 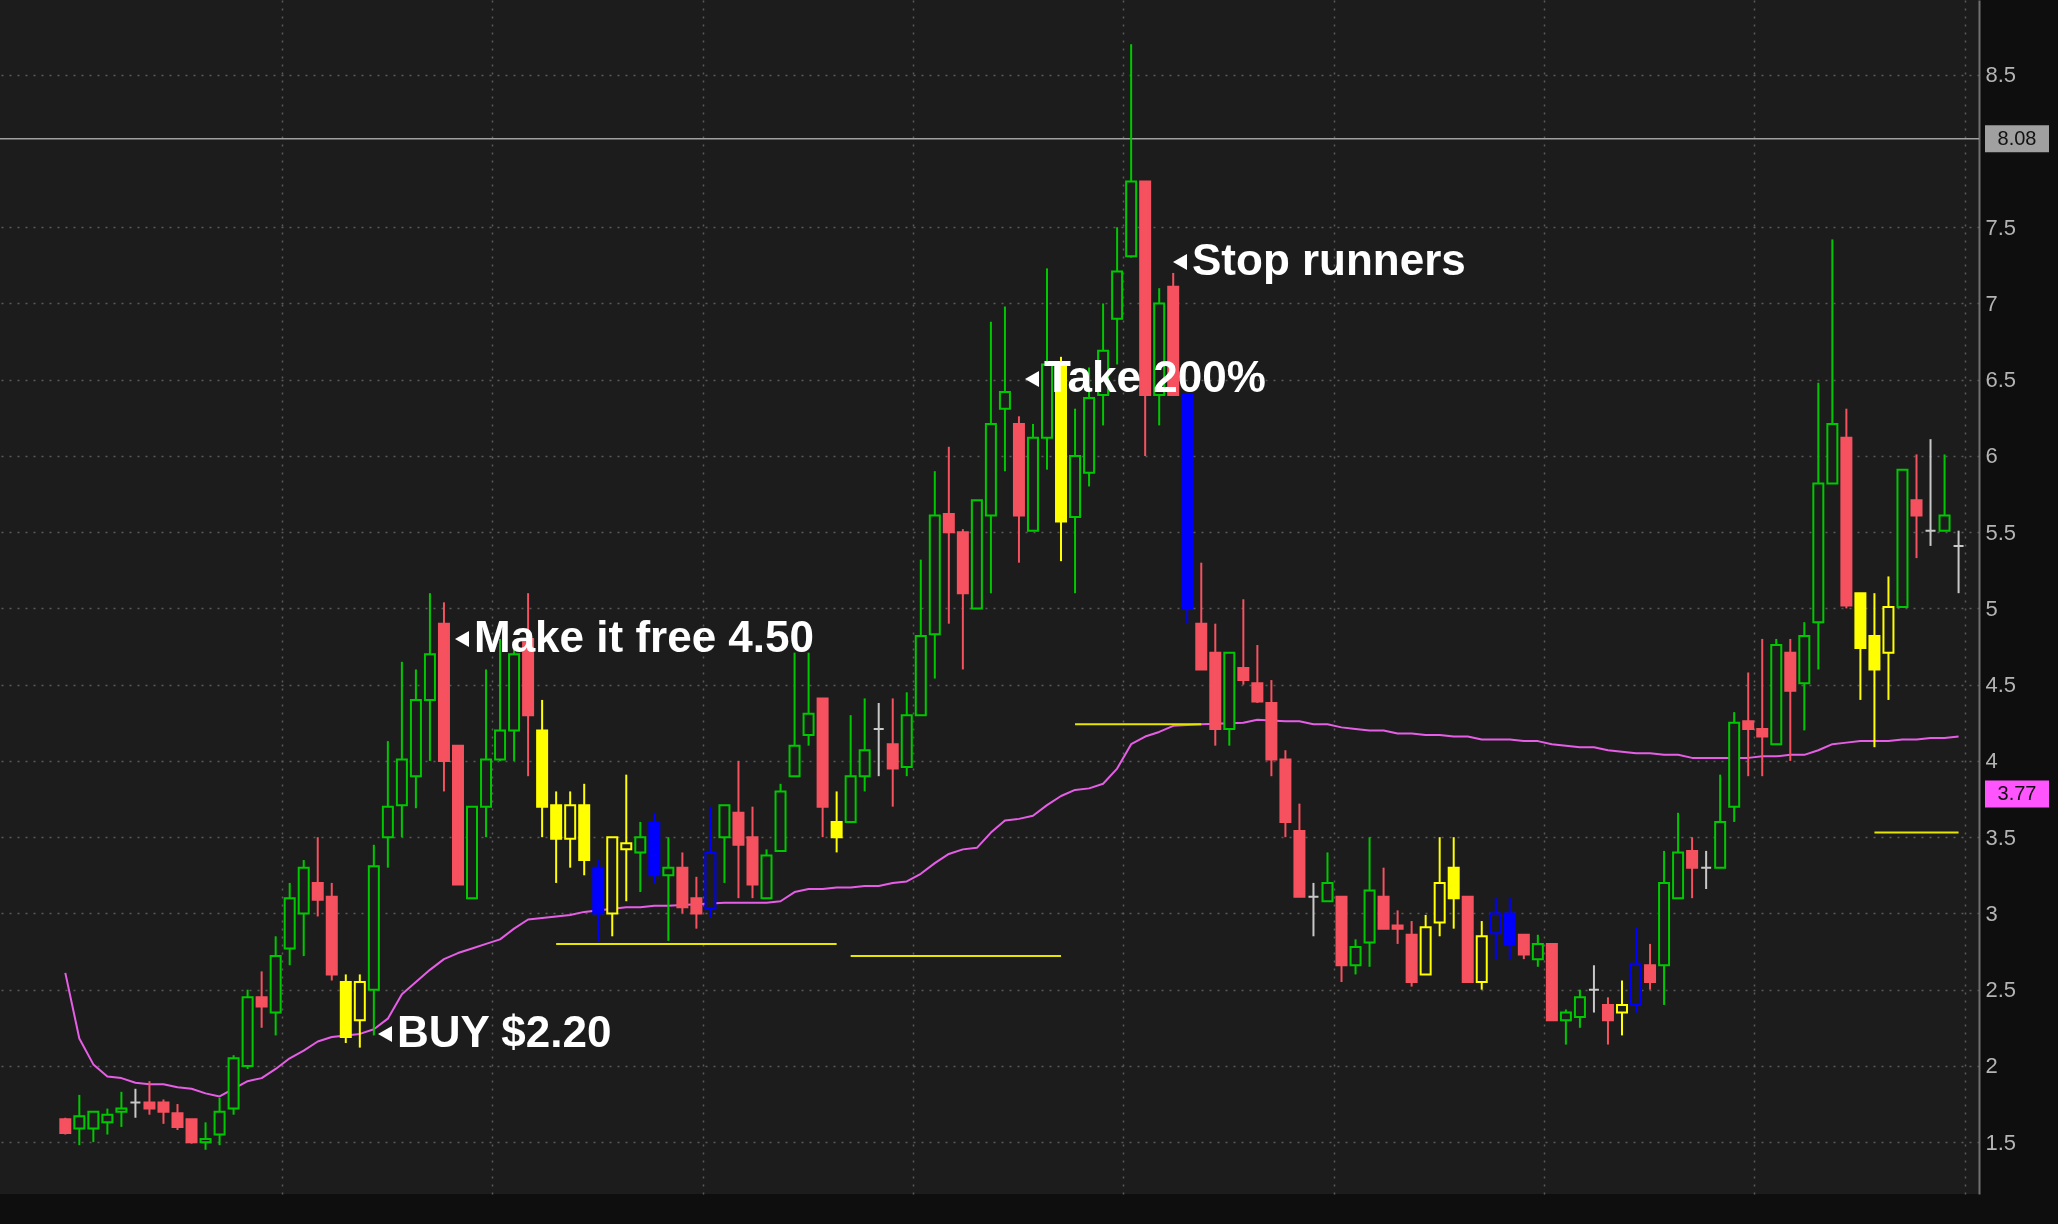 What do you see at coordinates (2001, 1142) in the screenshot?
I see `y-tick-label: 1.5` at bounding box center [2001, 1142].